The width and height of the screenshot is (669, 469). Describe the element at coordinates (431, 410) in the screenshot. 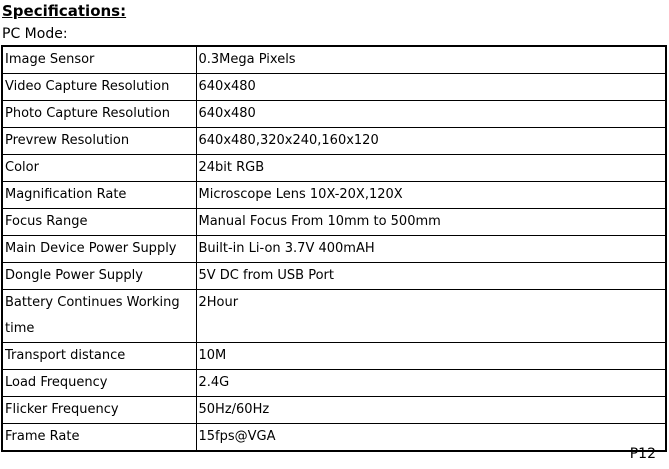

I see `spec-value-cell: 50Hz/60Hz` at that location.